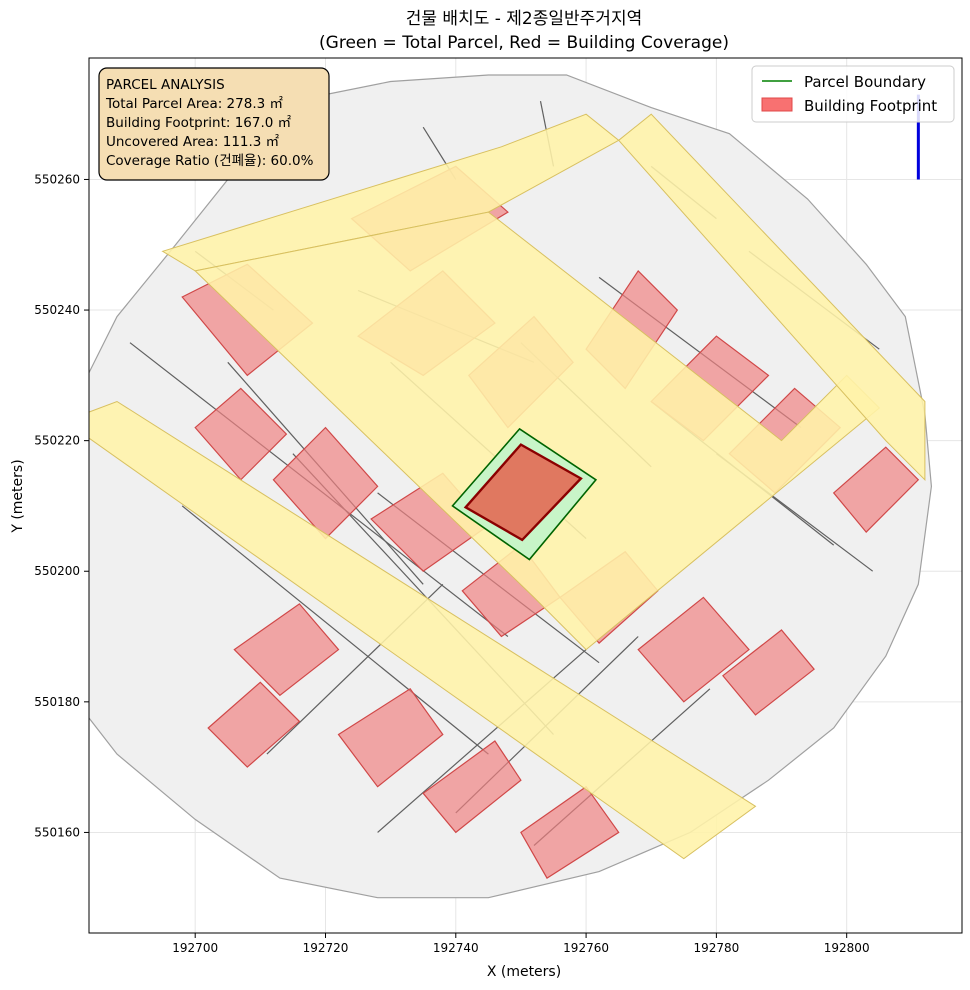 This screenshot has height=990, width=970. Describe the element at coordinates (199, 123) in the screenshot. I see `info-line-footprint: Building Footprint: 167.0 ㎡` at that location.